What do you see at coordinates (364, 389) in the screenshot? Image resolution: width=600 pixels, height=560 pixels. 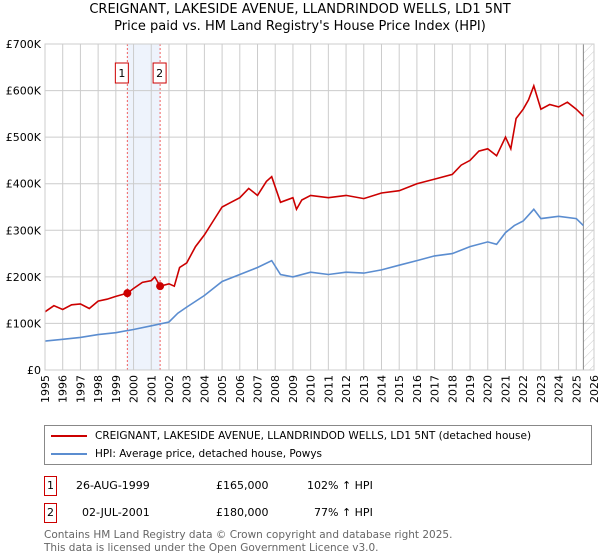 I see `x-tick-label: 2013` at bounding box center [364, 389].